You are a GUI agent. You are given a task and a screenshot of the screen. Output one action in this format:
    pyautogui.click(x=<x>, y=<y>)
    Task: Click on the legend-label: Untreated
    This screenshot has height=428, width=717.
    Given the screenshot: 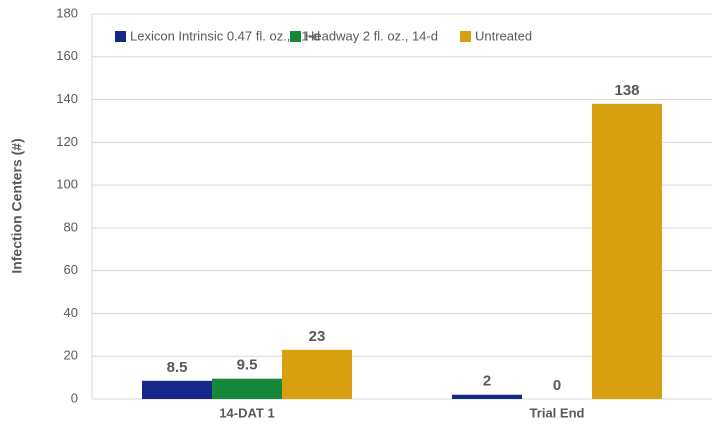 What is the action you would take?
    pyautogui.click(x=503, y=35)
    